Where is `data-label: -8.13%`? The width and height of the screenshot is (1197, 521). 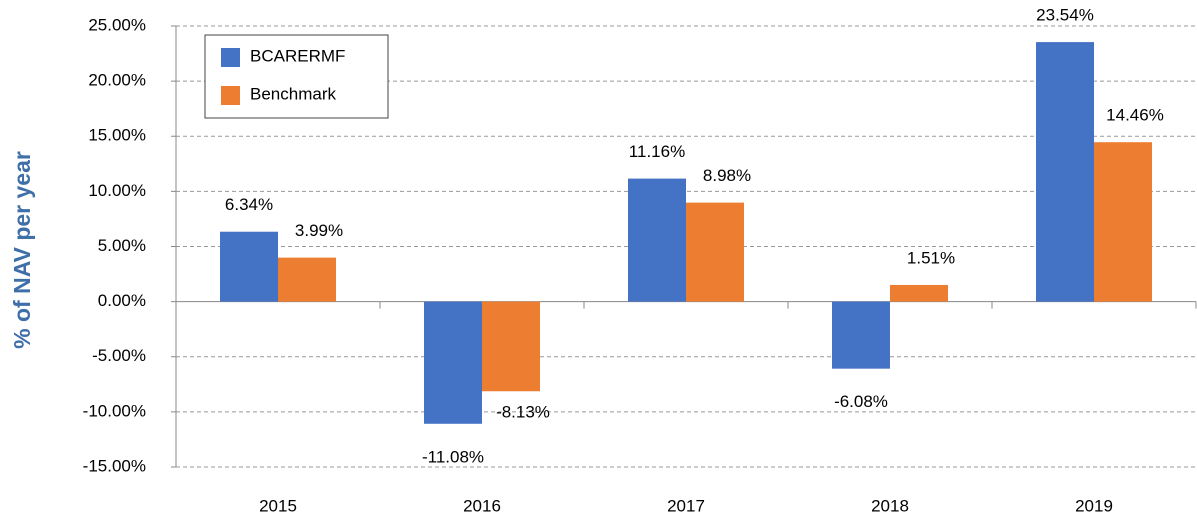
data-label: -8.13% is located at coordinates (523, 412).